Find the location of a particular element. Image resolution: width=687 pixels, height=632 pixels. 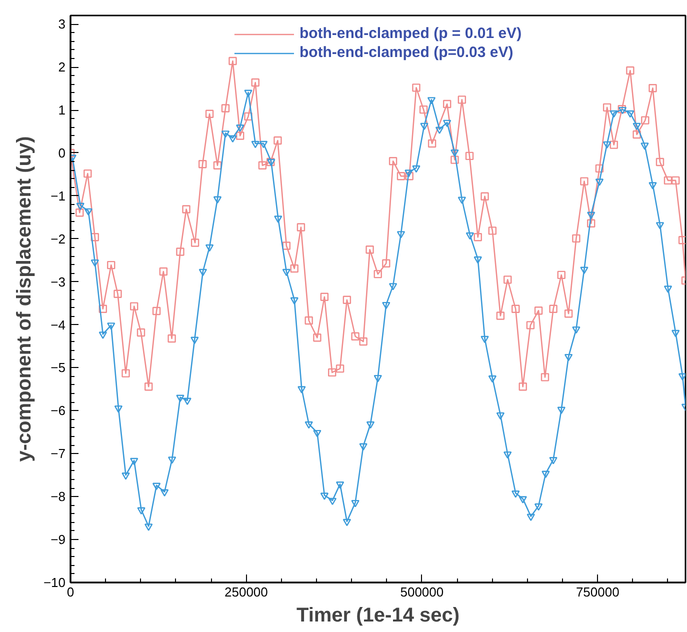

y-tick-label: −9 is located at coordinates (58, 540).